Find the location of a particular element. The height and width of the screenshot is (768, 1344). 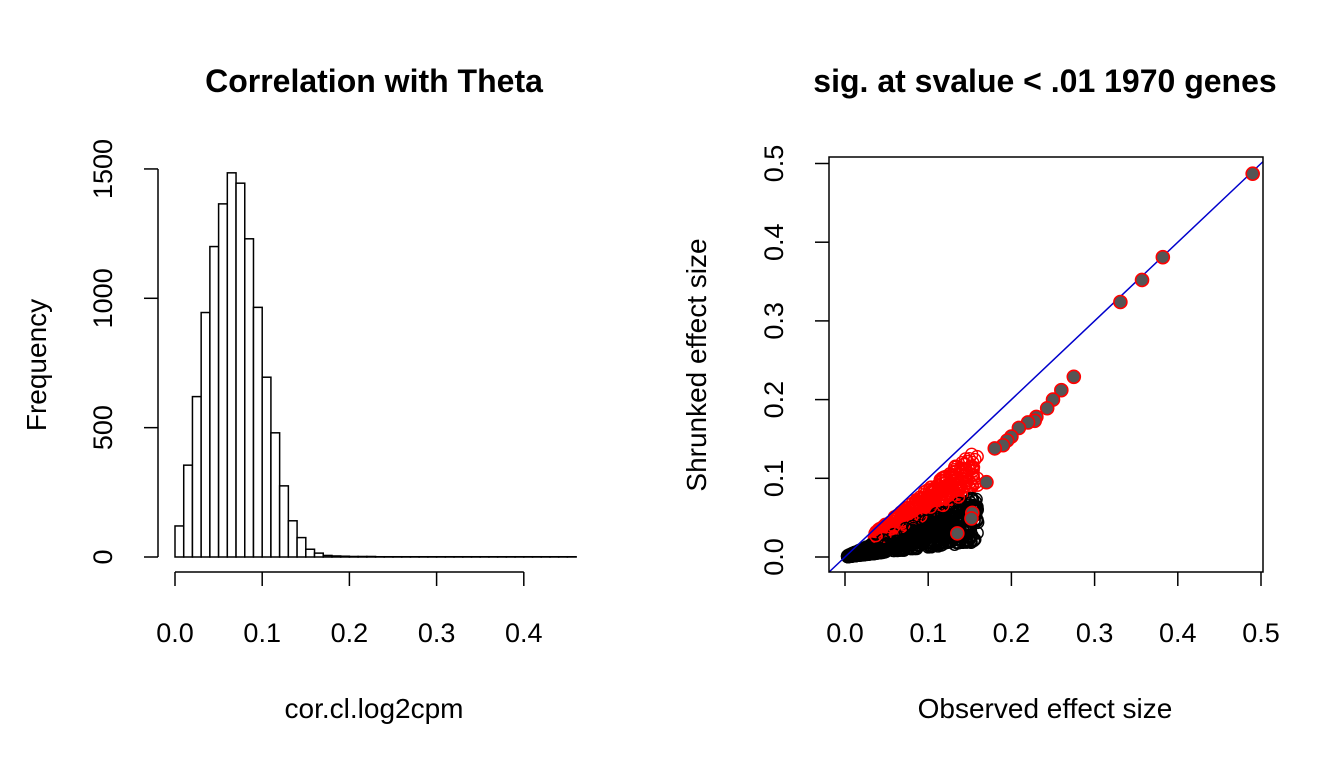

scatter-highlighted-points is located at coordinates (1105, 353).